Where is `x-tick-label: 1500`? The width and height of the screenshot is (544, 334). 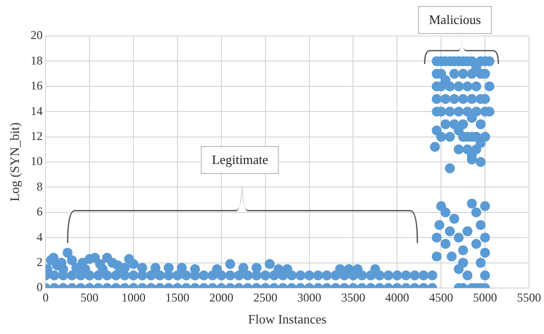 x-tick-label: 1500 is located at coordinates (177, 297).